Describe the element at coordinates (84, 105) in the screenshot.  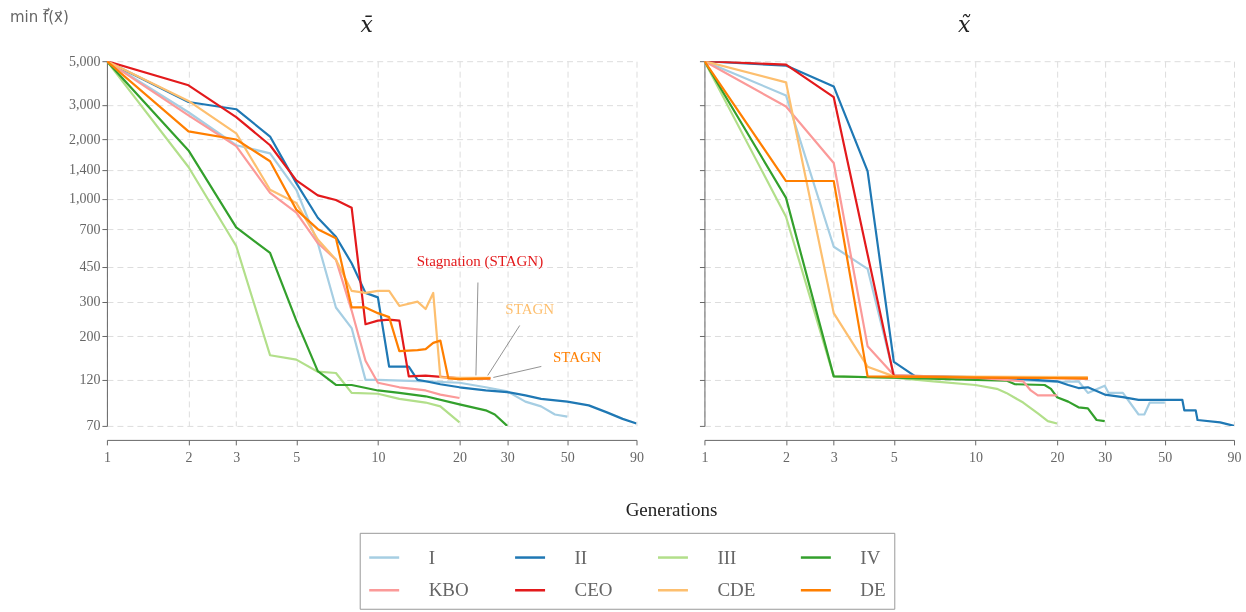
I see `y-tick-label: 3,000` at that location.